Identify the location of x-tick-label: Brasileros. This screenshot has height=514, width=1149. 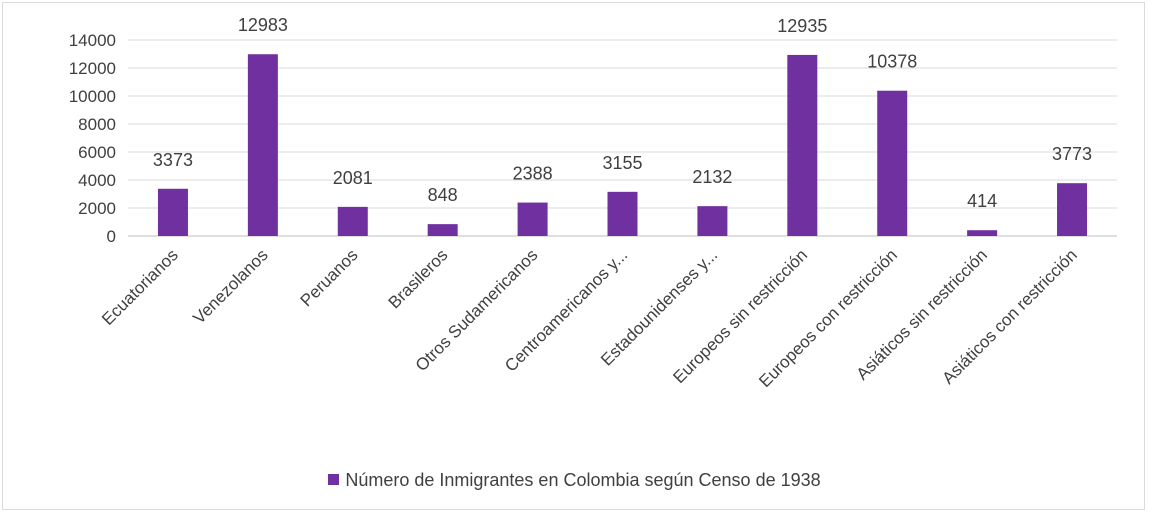
(418, 278).